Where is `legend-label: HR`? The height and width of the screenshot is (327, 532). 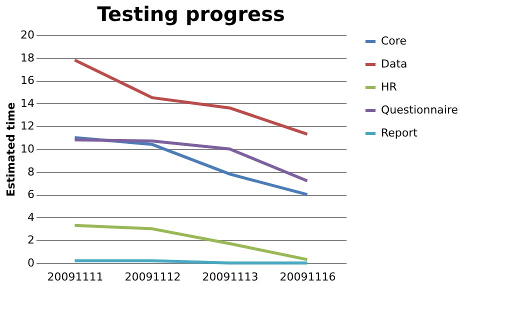
legend-label: HR is located at coordinates (389, 87).